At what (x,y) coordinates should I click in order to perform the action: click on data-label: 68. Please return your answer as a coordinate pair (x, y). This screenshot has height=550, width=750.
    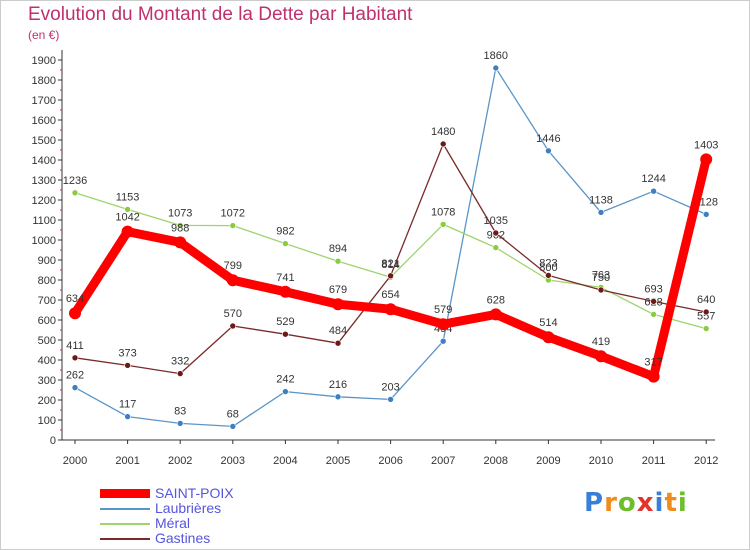
    Looking at the image, I should click on (233, 414).